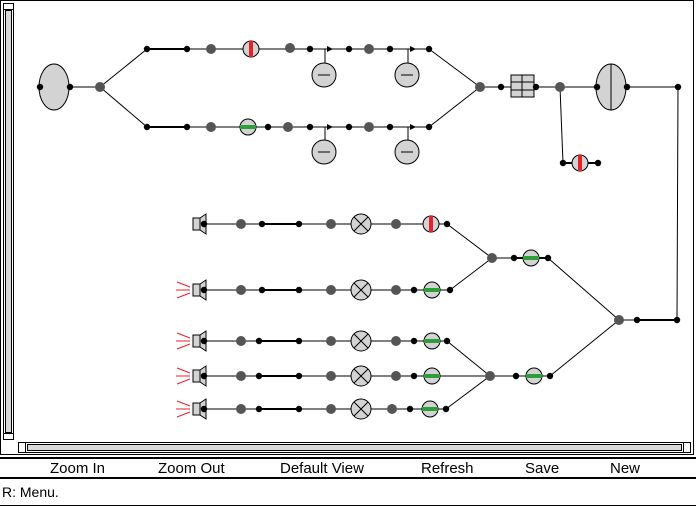 This screenshot has width=696, height=506. I want to click on new-button: New, so click(625, 468).